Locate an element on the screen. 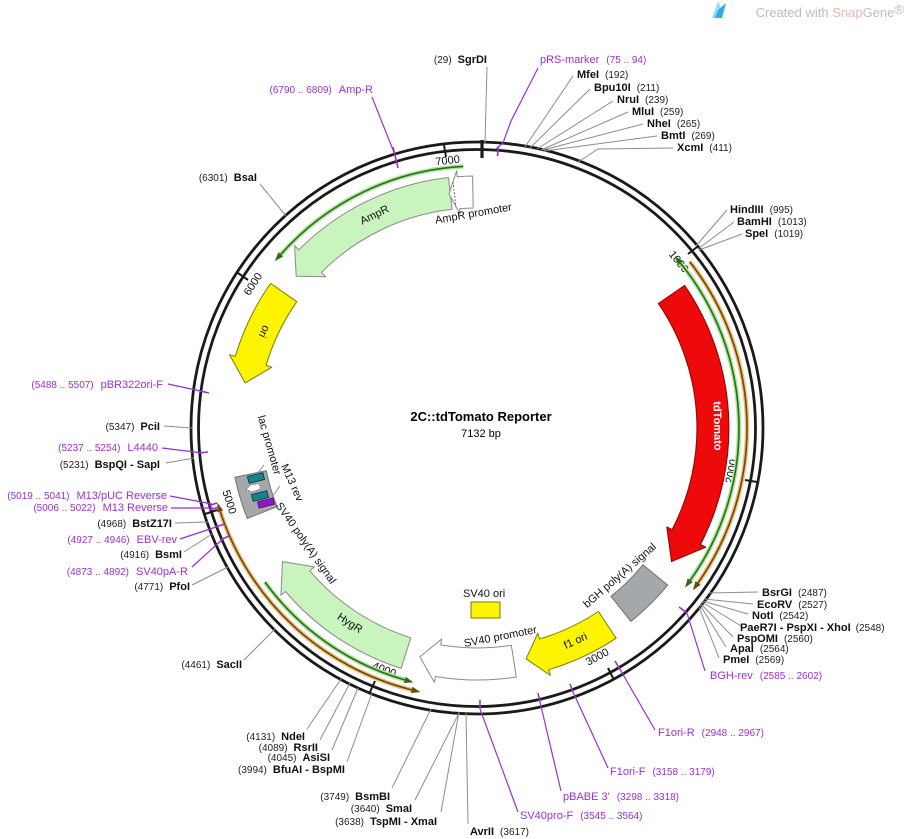  feature-tdtomato is located at coordinates (693, 423).